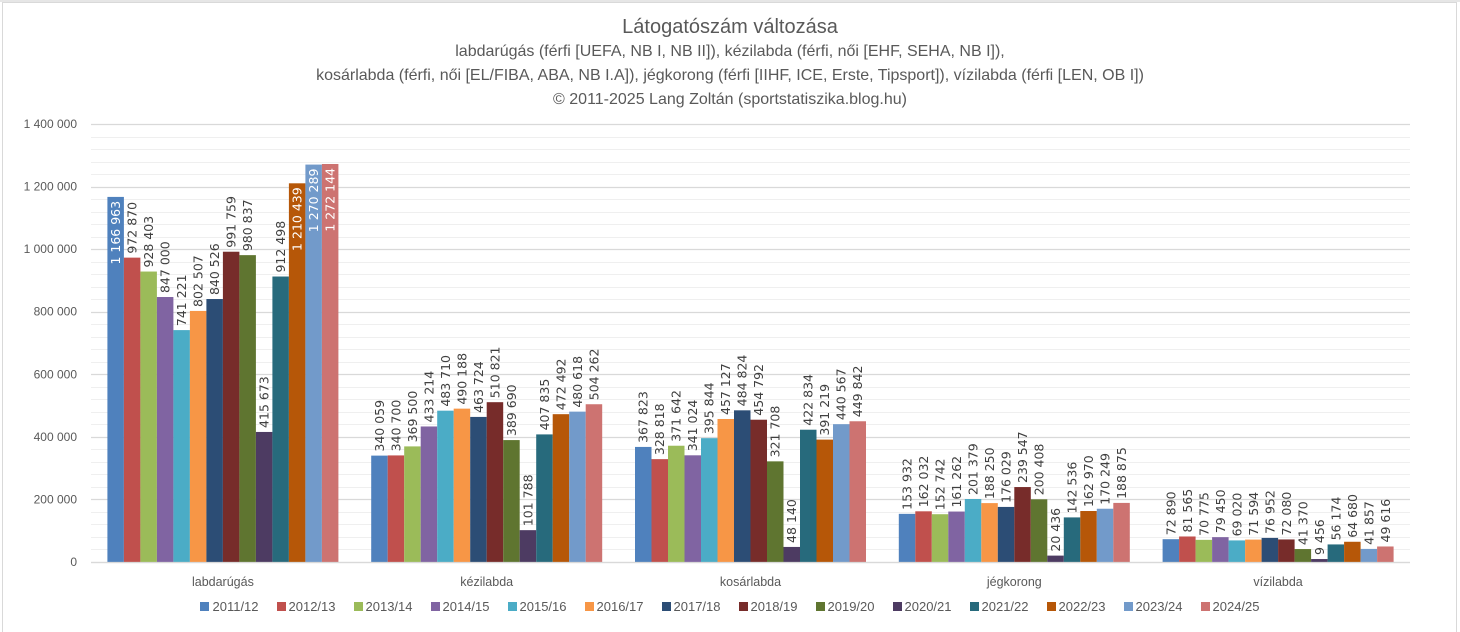 The height and width of the screenshot is (632, 1460). Describe the element at coordinates (395, 426) in the screenshot. I see `data-label: 340 700` at that location.